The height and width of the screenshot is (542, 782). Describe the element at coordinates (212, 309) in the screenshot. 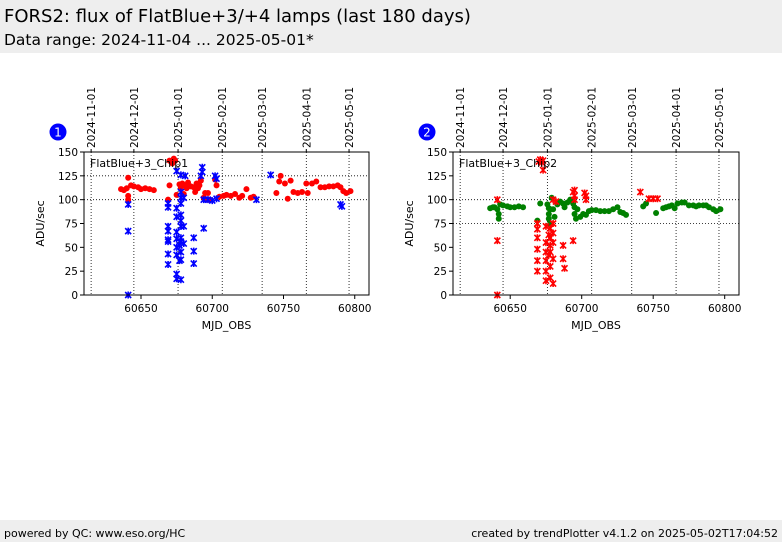

I see `x-tick-label: 60700` at that location.